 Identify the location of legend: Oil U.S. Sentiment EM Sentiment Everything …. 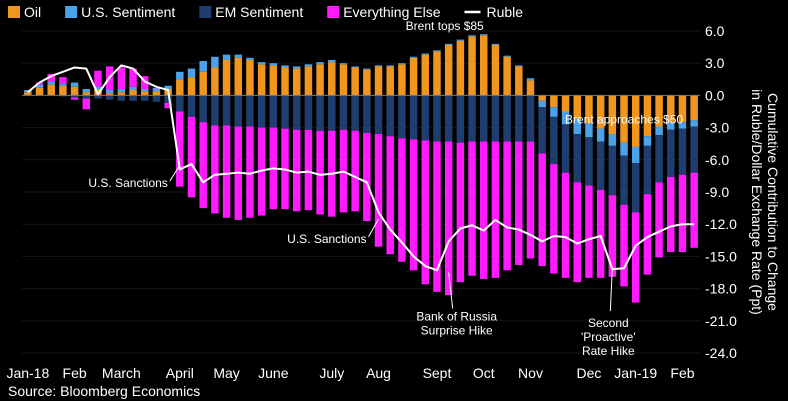
(265, 12).